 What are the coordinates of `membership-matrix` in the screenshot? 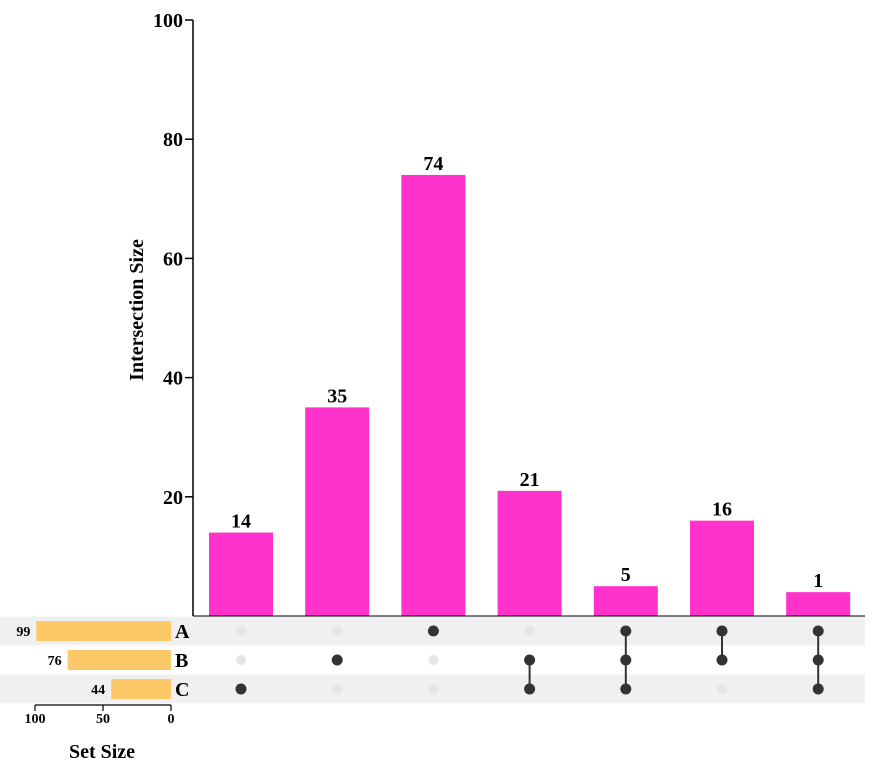 It's located at (529, 660).